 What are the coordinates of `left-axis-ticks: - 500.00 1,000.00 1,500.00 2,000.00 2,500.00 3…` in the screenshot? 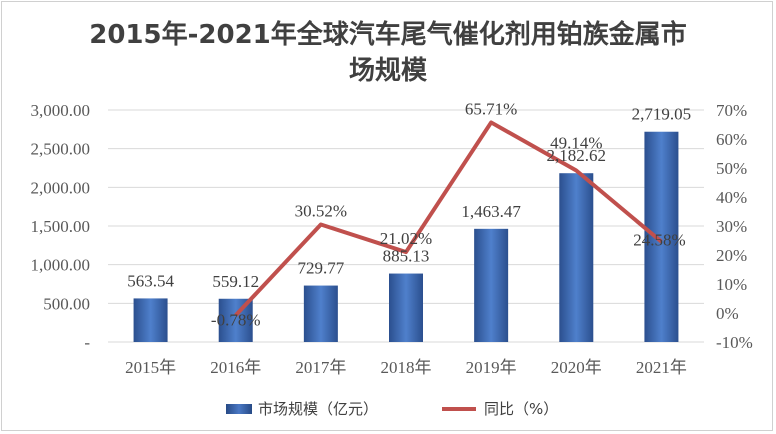 It's located at (61, 226).